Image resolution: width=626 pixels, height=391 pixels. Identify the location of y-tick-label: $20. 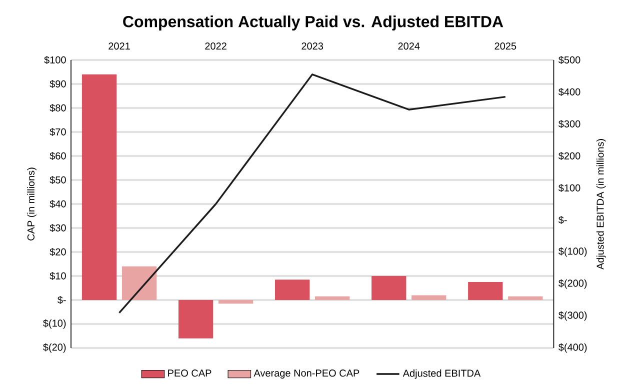
(58, 252).